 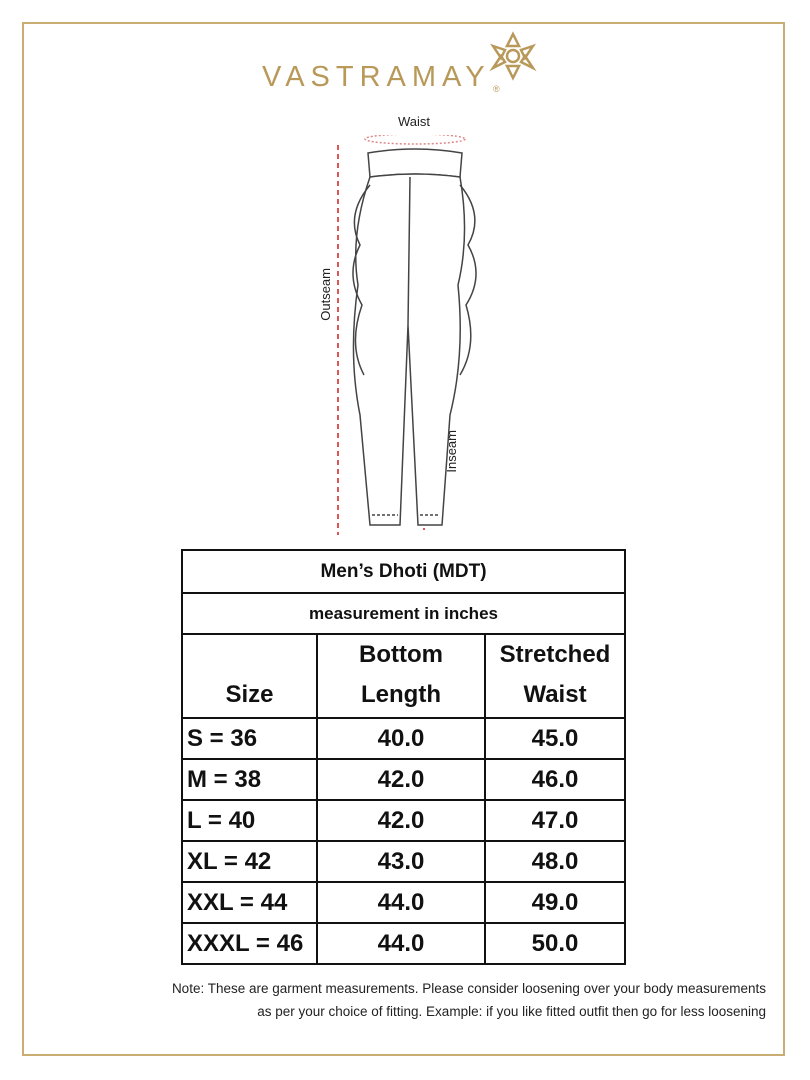 What do you see at coordinates (249, 902) in the screenshot?
I see `size-cell: XXL = 44` at bounding box center [249, 902].